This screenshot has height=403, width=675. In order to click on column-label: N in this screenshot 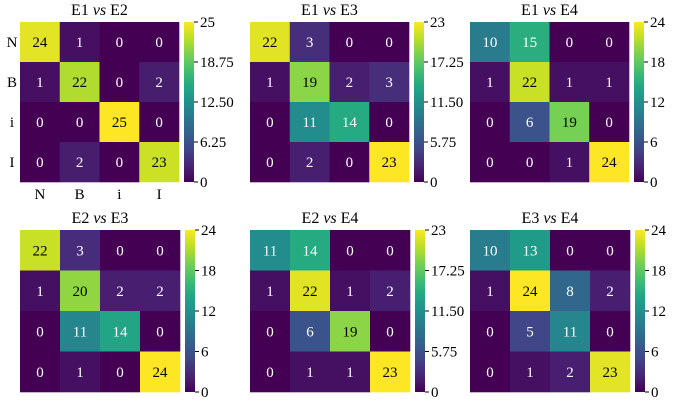, I will do `click(39, 195)`.